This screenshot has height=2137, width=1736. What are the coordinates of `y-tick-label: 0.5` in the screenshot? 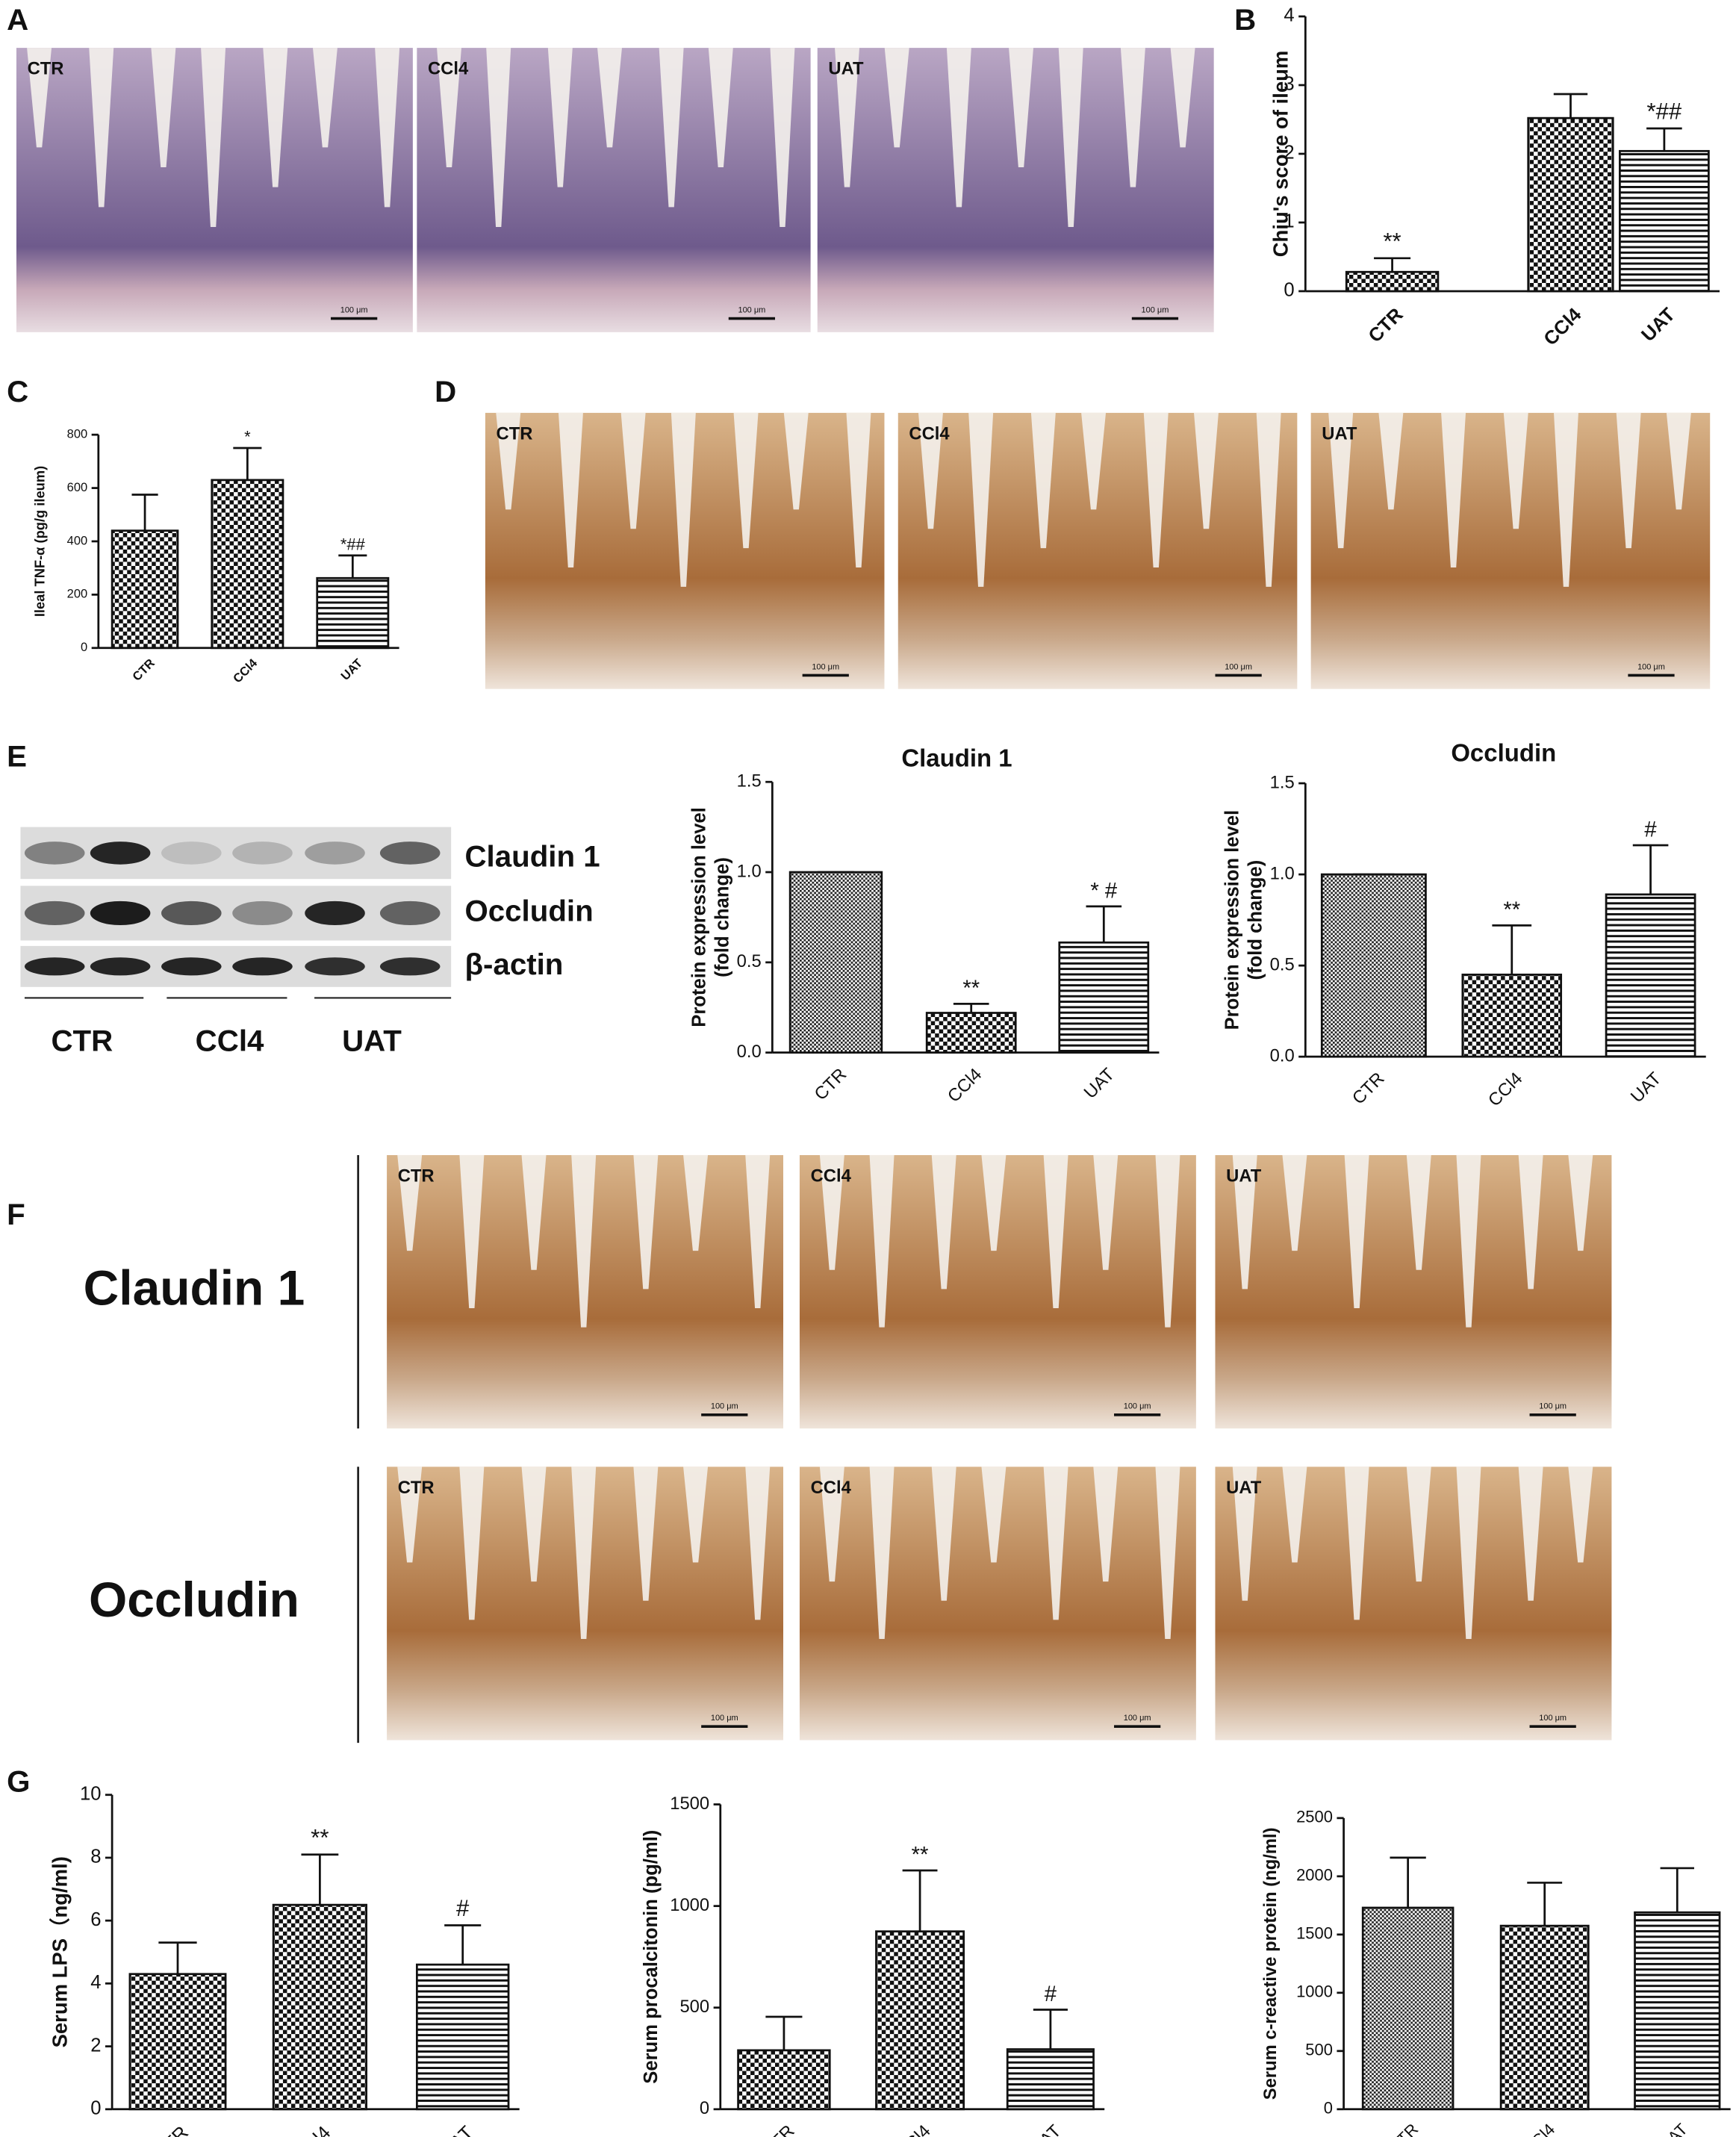 It's located at (749, 961).